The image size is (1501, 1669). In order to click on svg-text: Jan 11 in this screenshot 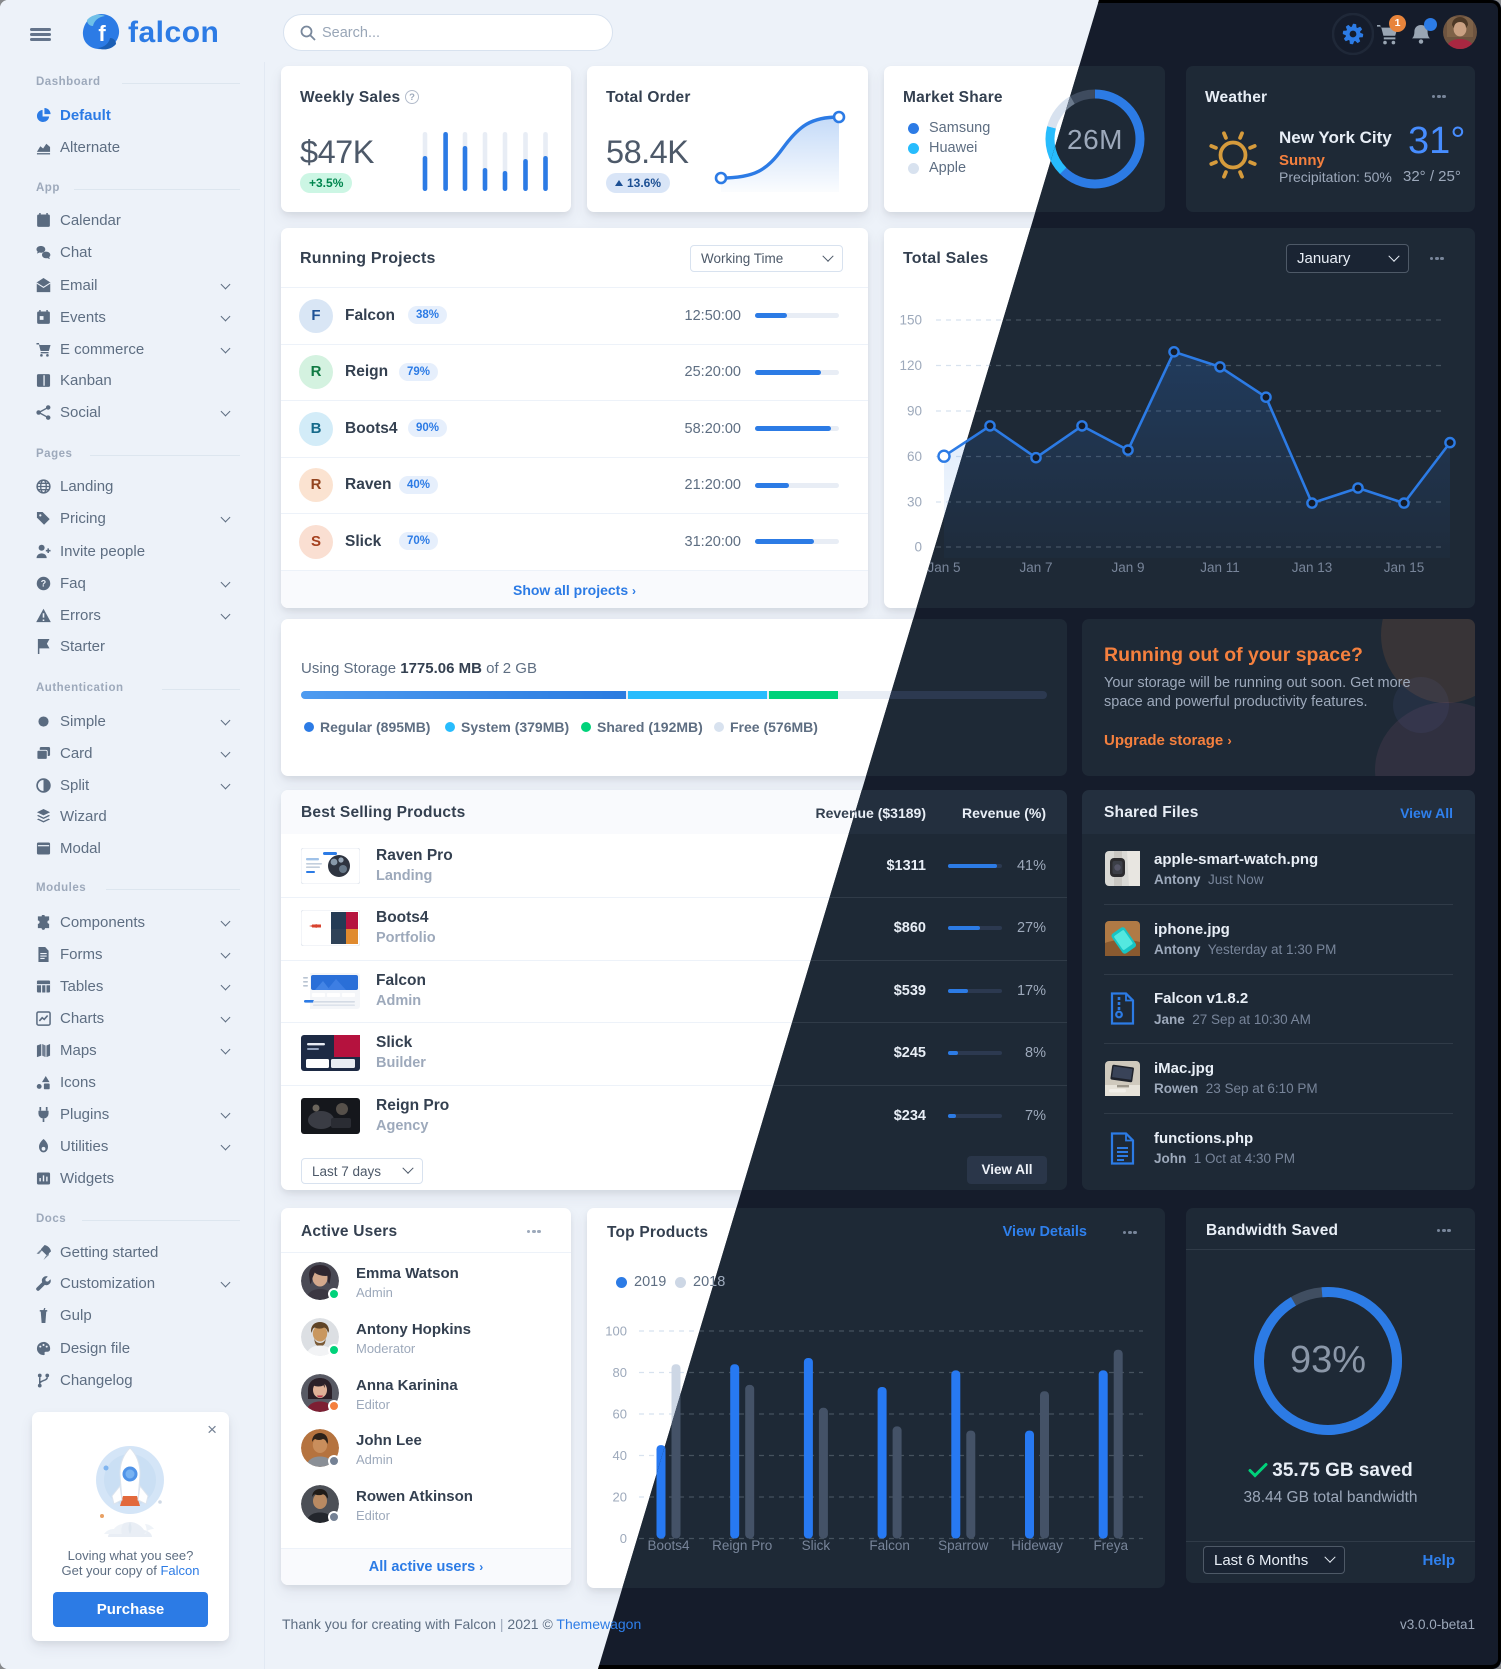, I will do `click(1220, 567)`.